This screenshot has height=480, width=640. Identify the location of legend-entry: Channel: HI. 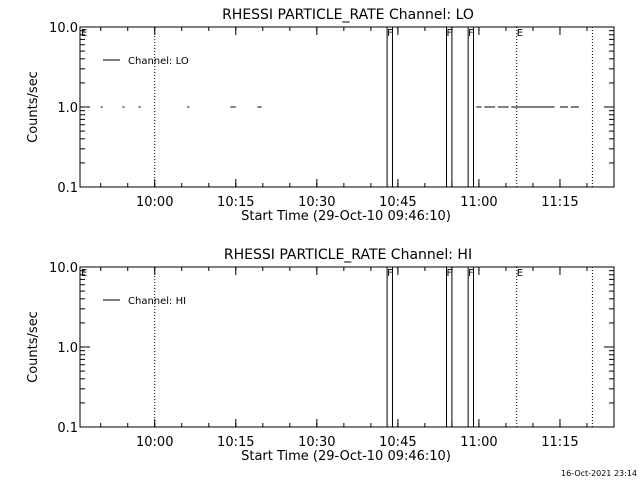
(157, 301).